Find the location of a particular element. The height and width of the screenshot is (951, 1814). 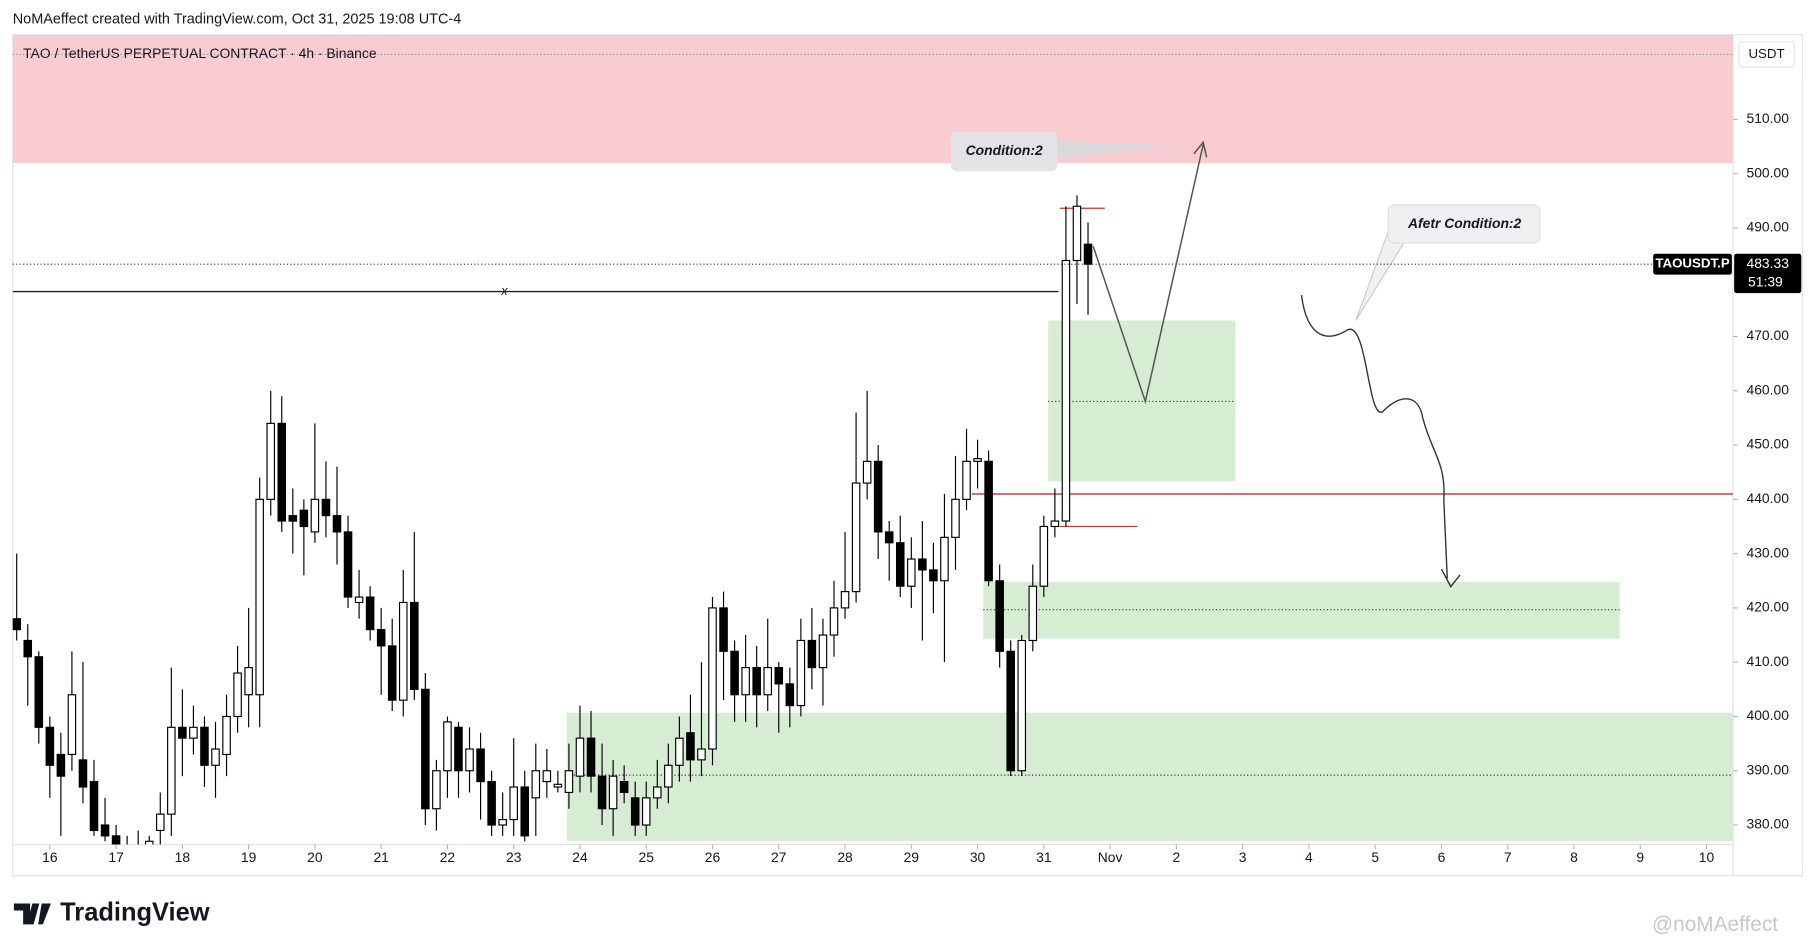

last-price-label: 483.33 is located at coordinates (1767, 263).